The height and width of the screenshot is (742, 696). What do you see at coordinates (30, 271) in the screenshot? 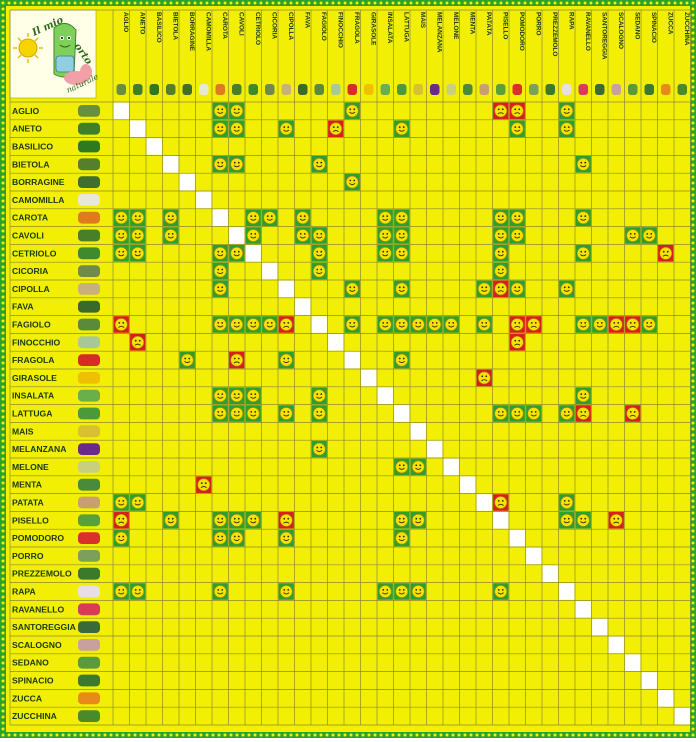
I see `row-label: CICORIA` at bounding box center [30, 271].